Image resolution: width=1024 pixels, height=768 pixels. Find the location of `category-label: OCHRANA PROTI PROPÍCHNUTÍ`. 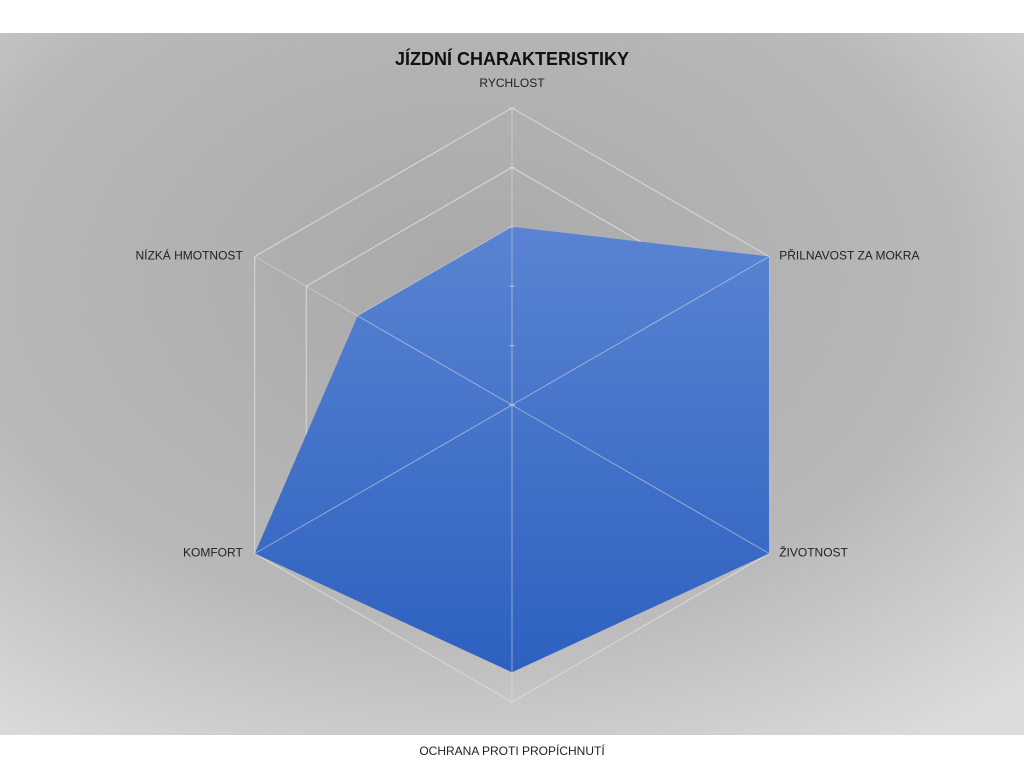

category-label: OCHRANA PROTI PROPÍCHNUTÍ is located at coordinates (512, 750).